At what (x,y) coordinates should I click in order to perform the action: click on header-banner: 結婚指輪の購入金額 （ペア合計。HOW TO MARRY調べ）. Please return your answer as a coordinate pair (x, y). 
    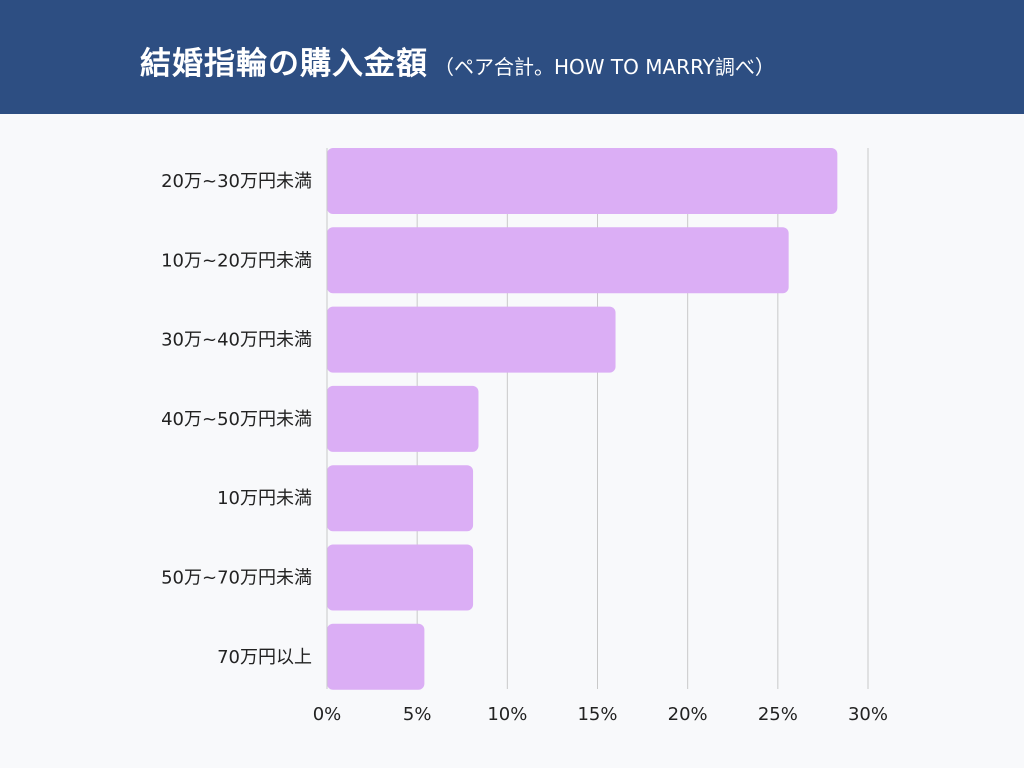
    Looking at the image, I should click on (512, 57).